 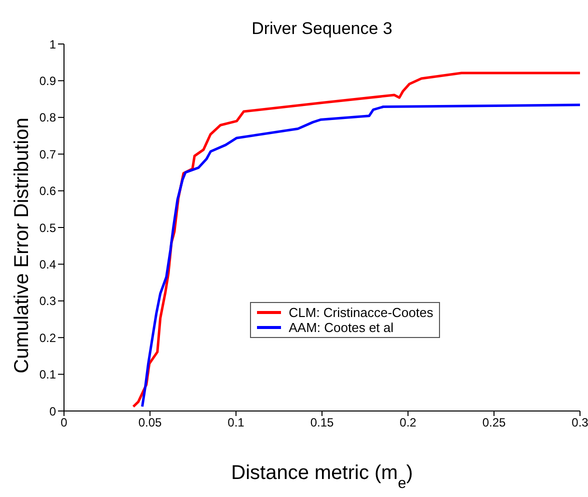 I want to click on y-tick-label: 0.5, so click(x=47, y=227).